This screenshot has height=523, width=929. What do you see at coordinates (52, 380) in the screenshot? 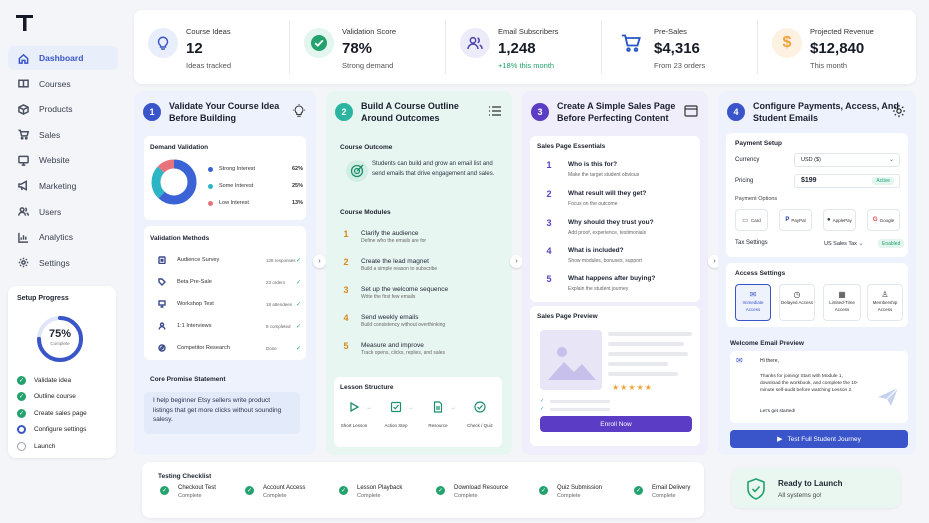
I see `setup-item: ✓ Validate idea` at bounding box center [52, 380].